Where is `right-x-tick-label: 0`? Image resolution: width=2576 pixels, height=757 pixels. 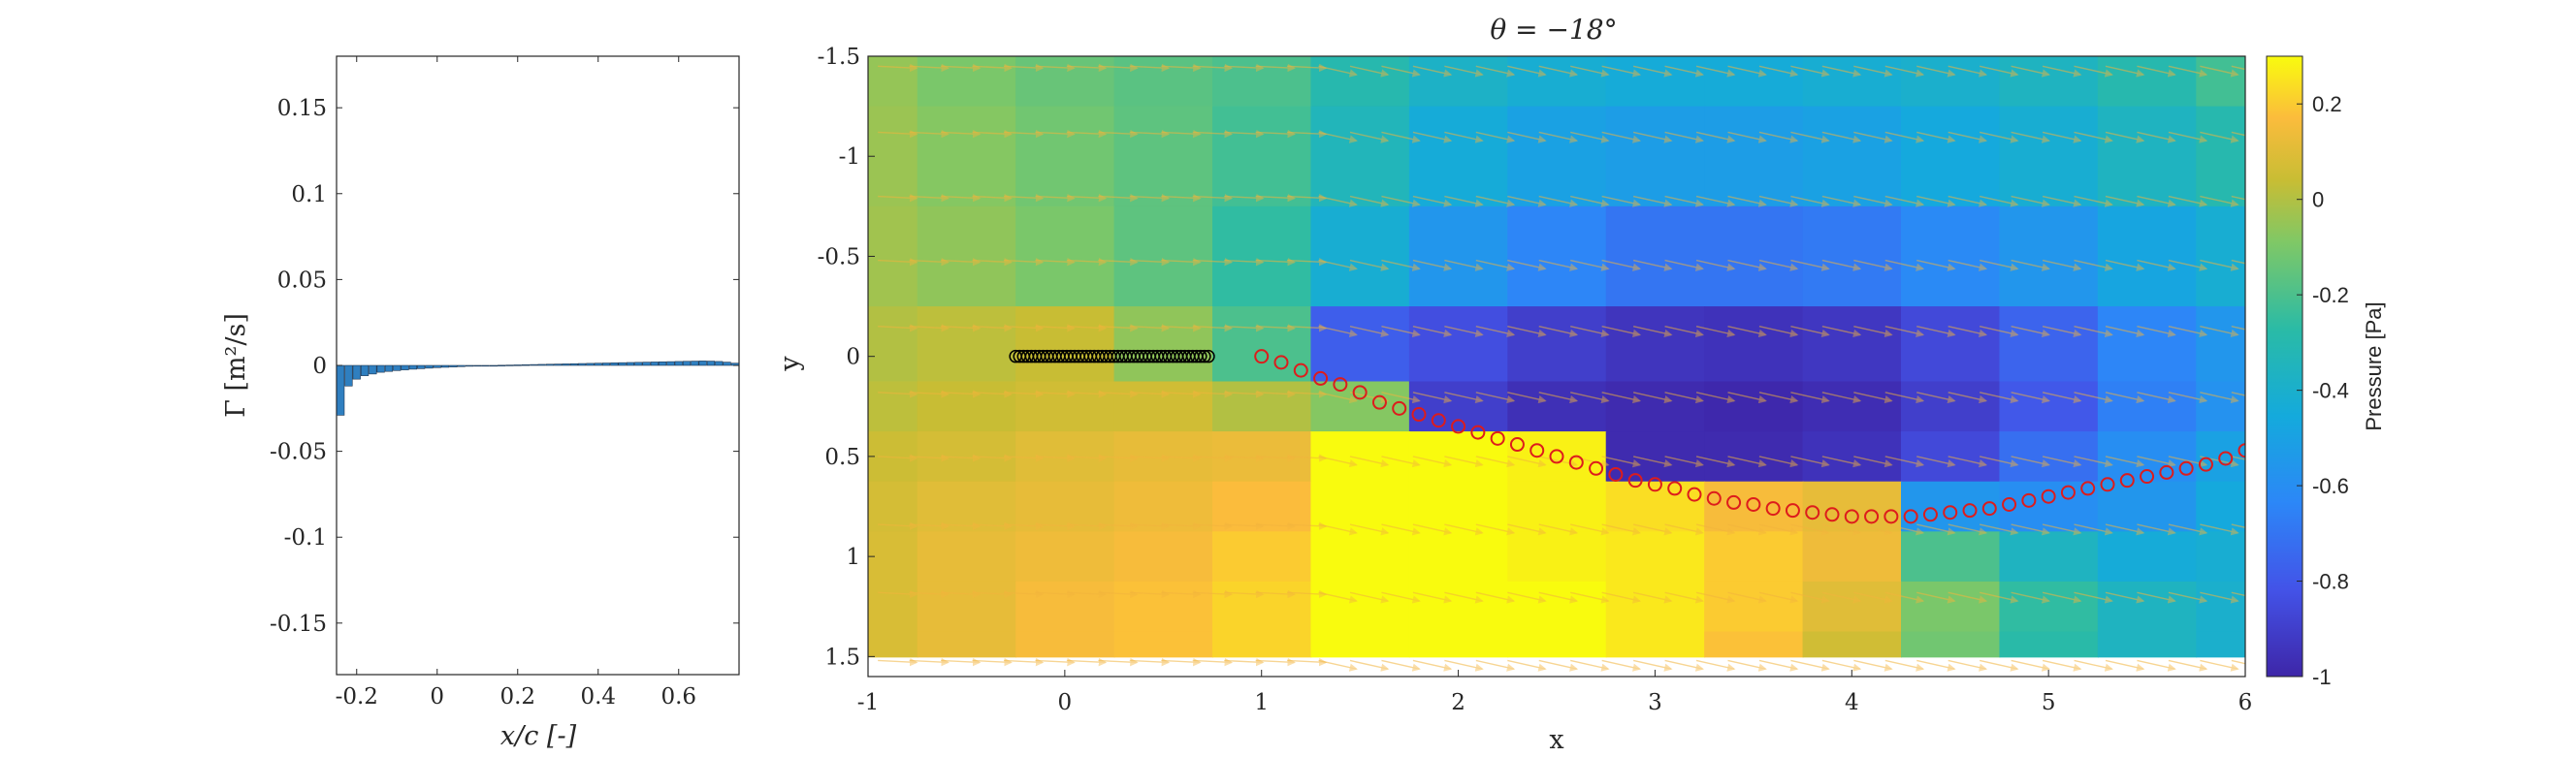
right-x-tick-label: 0 is located at coordinates (1065, 702).